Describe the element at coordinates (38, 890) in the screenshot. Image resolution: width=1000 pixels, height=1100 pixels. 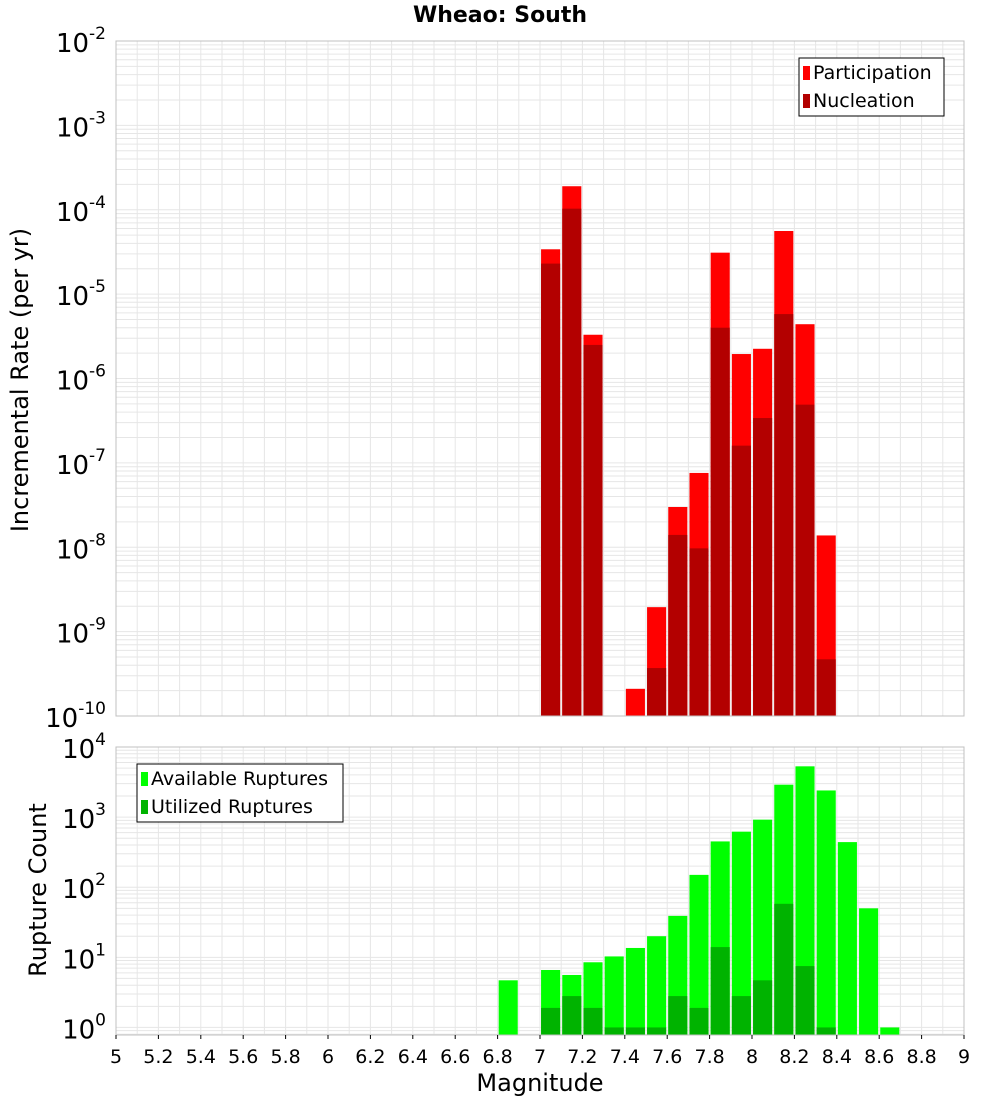
I see `bottom-y-axis-label: Rupture Count` at that location.